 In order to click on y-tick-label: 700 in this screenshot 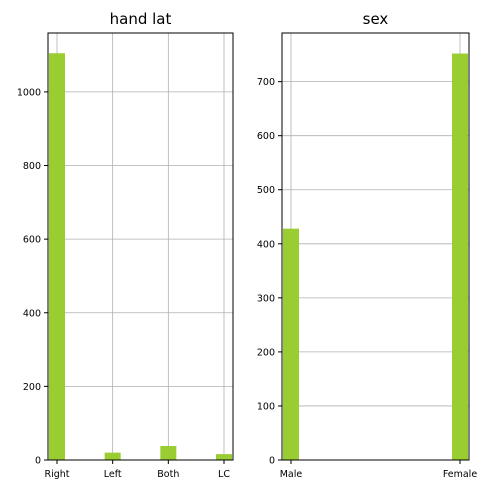, I will do `click(266, 82)`.